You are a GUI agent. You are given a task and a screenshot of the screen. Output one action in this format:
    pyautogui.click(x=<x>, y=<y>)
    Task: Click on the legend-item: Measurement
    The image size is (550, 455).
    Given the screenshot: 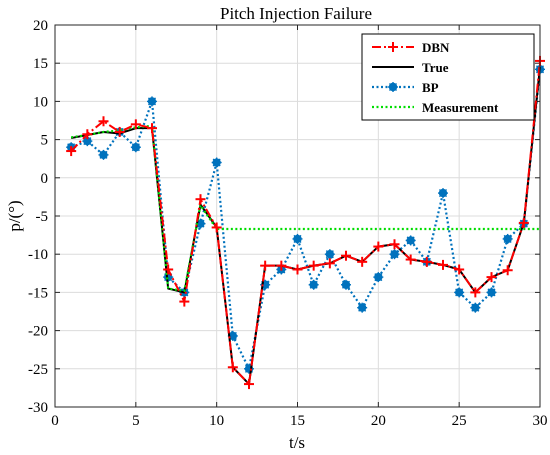 What is the action you would take?
    pyautogui.click(x=435, y=107)
    